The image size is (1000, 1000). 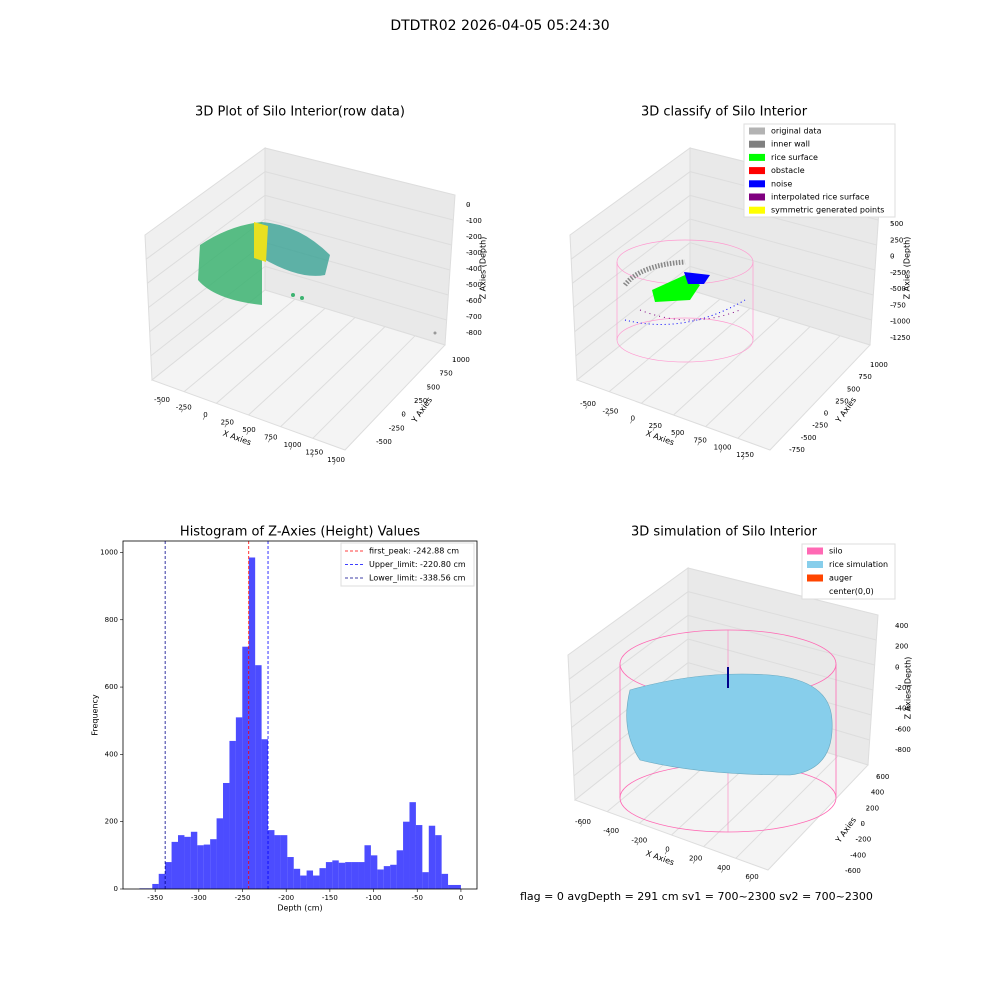 What do you see at coordinates (314, 453) in the screenshot?
I see `tick-label: 1250` at bounding box center [314, 453].